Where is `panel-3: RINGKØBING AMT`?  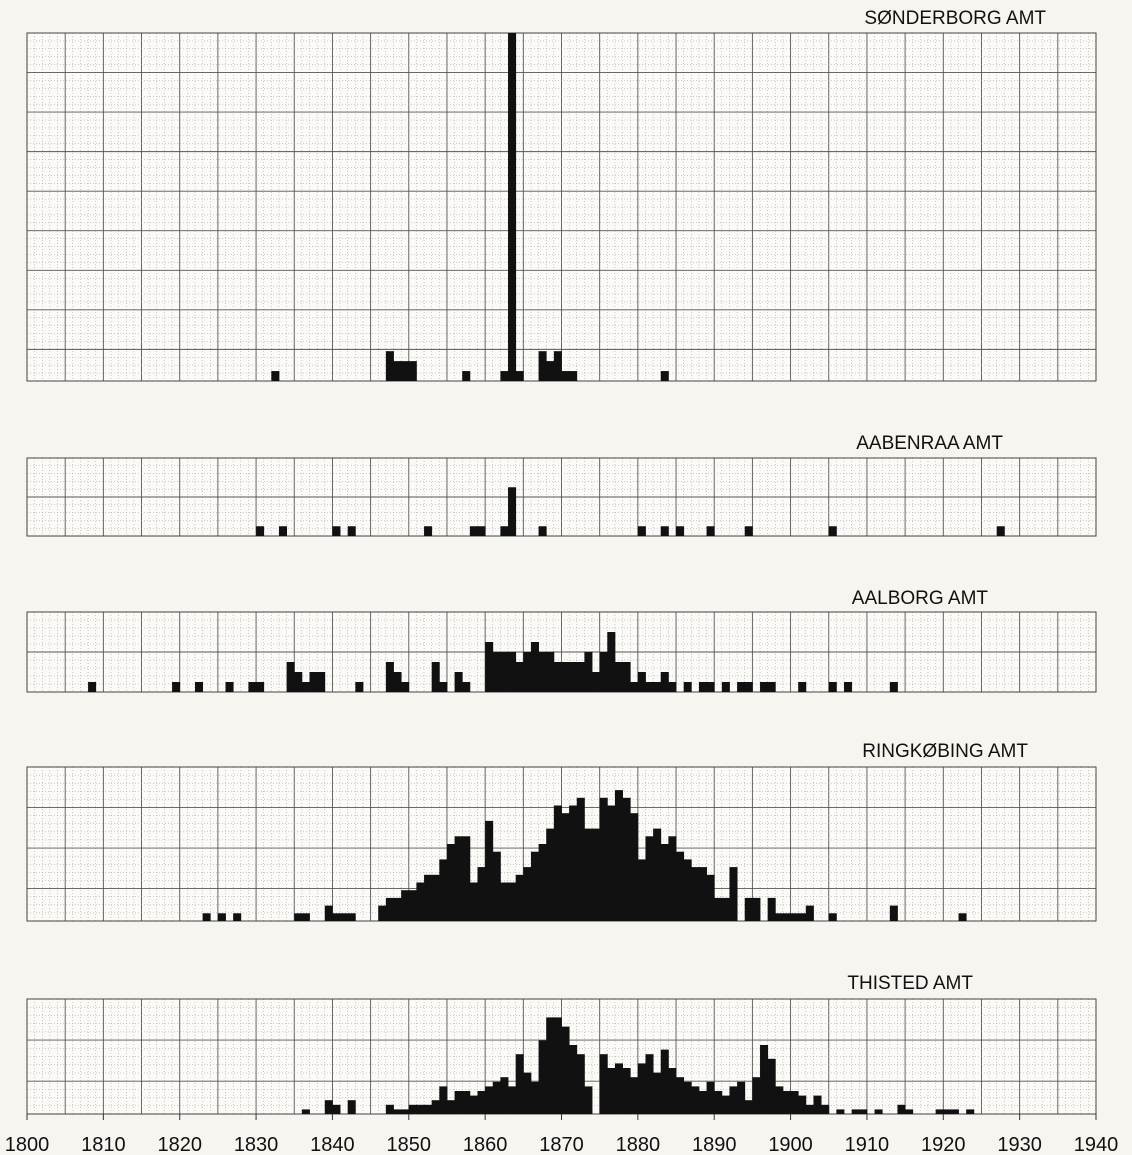 panel-3: RINGKØBING AMT is located at coordinates (561, 831).